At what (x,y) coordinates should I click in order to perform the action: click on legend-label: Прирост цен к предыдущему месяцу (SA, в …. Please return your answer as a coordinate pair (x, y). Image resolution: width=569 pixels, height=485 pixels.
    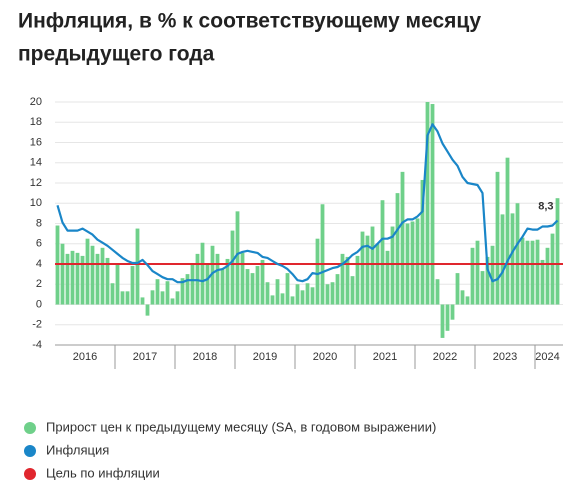
    Looking at the image, I should click on (241, 426).